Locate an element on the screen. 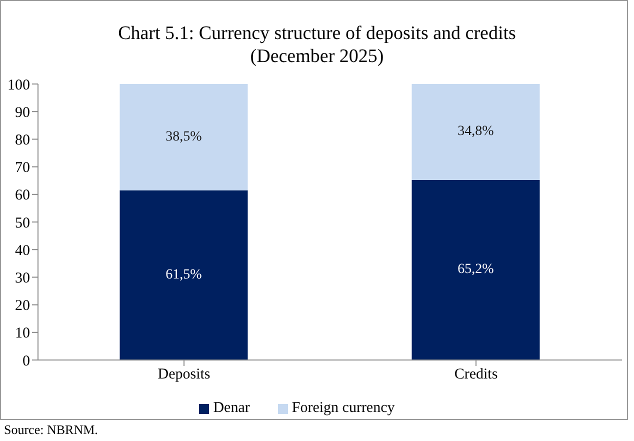 Image resolution: width=634 pixels, height=441 pixels. y-tick-label: 90 is located at coordinates (22, 112).